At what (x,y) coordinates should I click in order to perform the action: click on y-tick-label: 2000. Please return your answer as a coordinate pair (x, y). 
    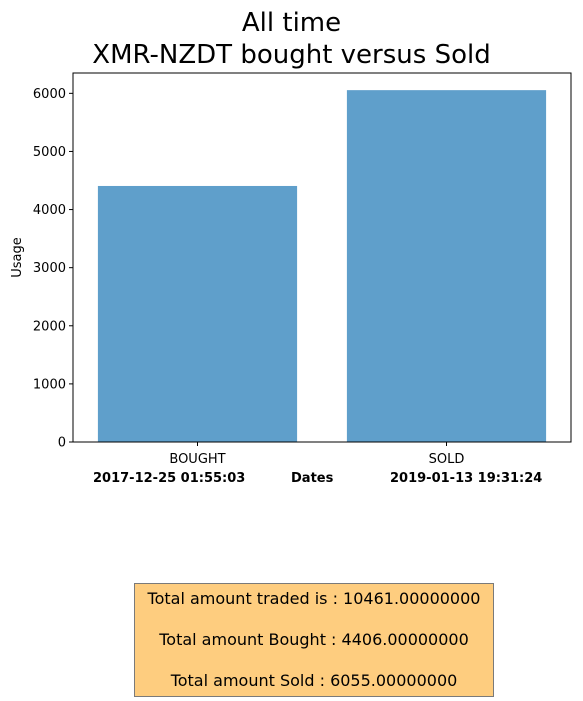
    Looking at the image, I should click on (49, 326).